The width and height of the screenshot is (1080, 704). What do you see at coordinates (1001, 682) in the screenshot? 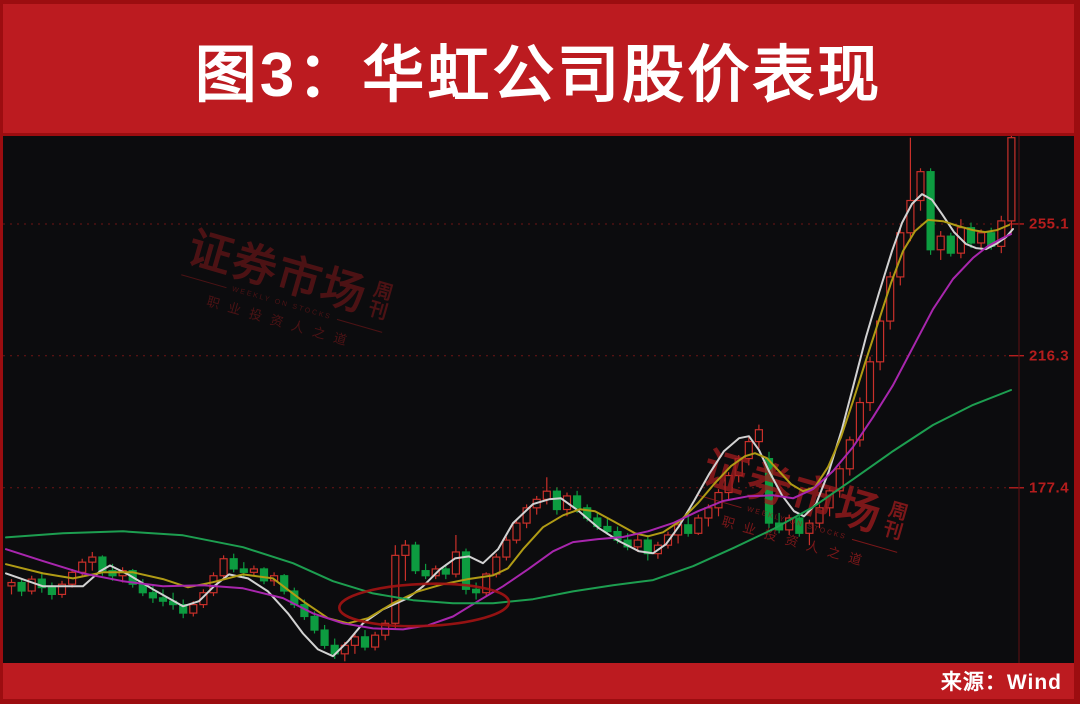
I see `source-label: 来源：Wind` at bounding box center [1001, 682].